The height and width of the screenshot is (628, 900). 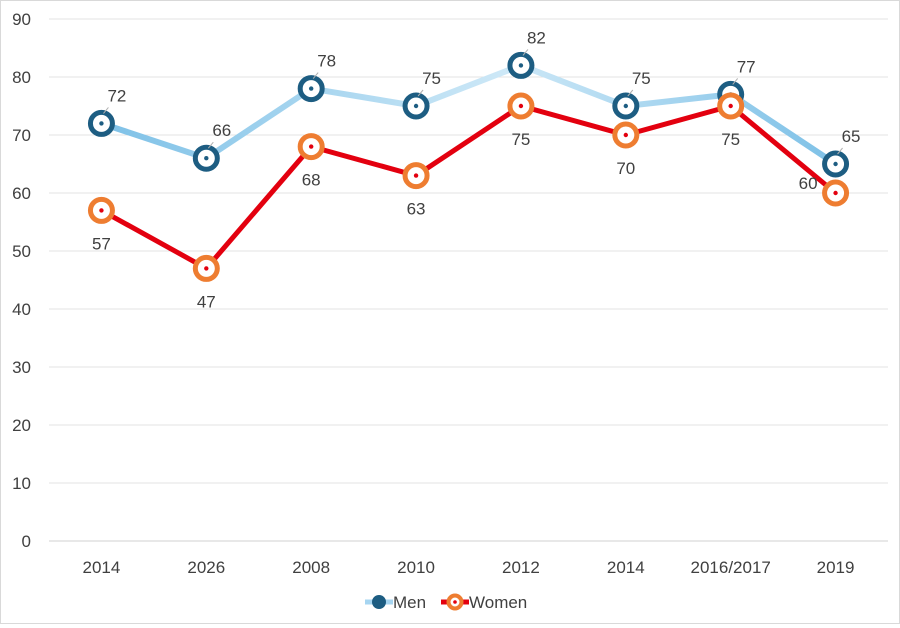 I want to click on data-label-men: 78, so click(x=326, y=61).